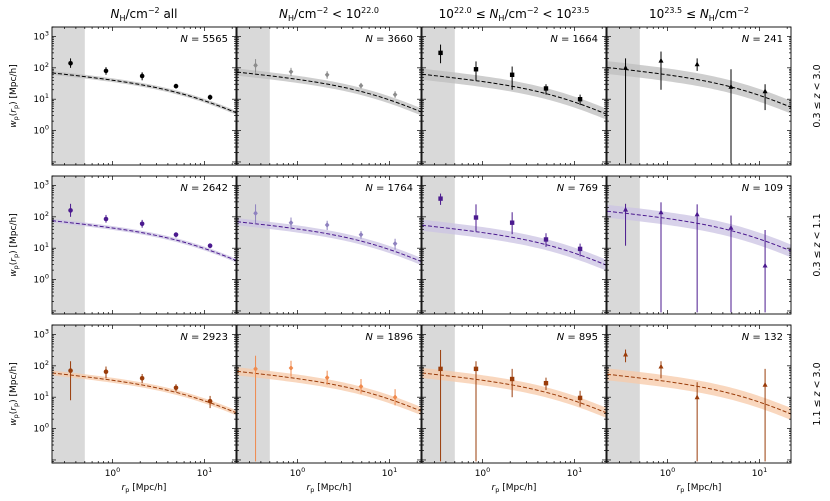  What do you see at coordinates (41, 396) in the screenshot?
I see `y-tick-label: 10¹` at bounding box center [41, 396].